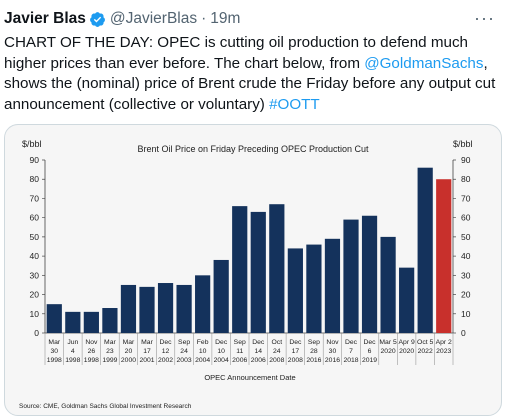 The width and height of the screenshot is (507, 418). What do you see at coordinates (35, 179) in the screenshot?
I see `y-tick-label-left: 80` at bounding box center [35, 179].